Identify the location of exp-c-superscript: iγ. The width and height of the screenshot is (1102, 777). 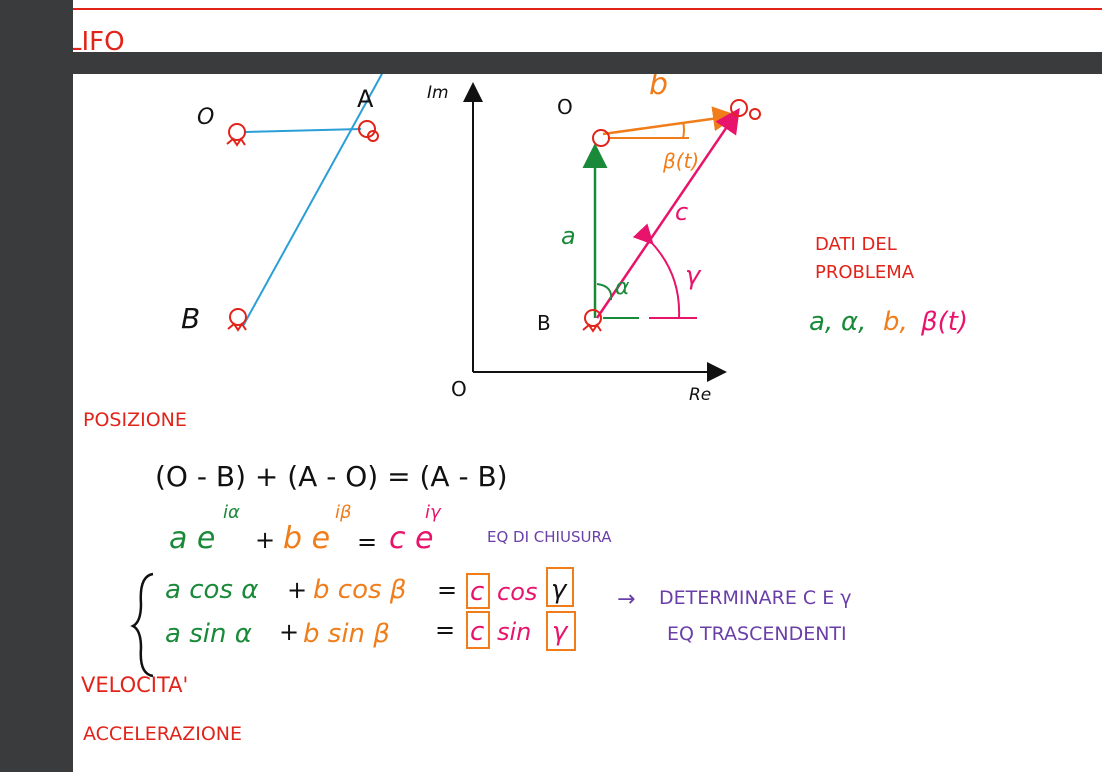
(433, 512).